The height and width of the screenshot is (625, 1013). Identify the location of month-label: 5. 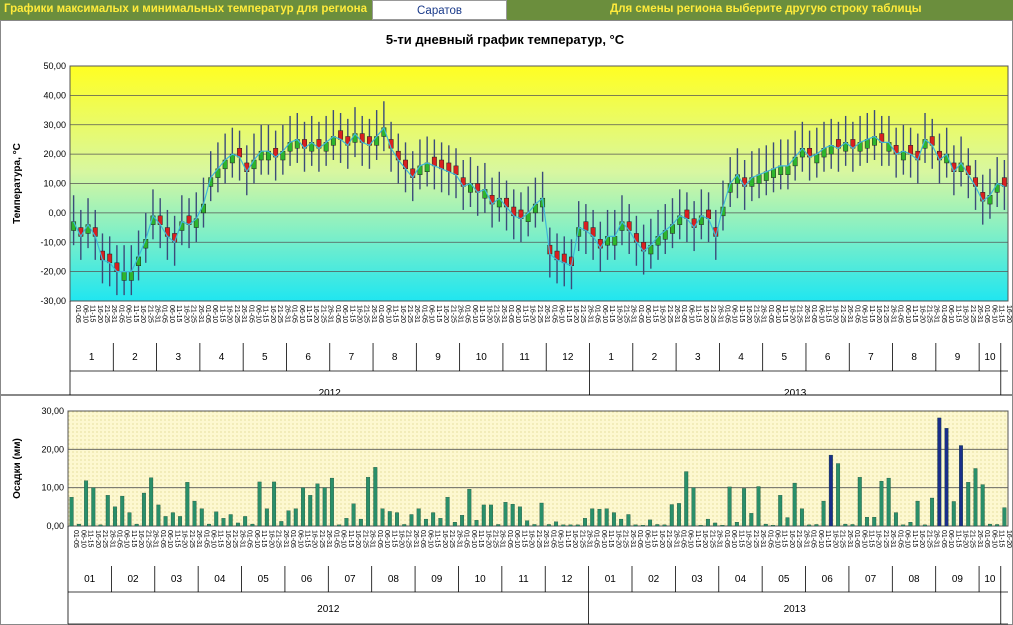
(265, 357).